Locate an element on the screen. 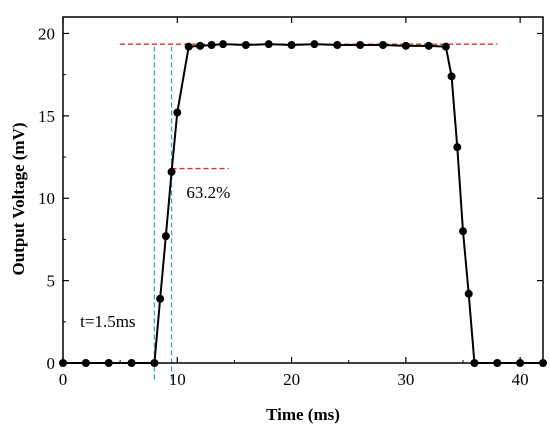 The image size is (550, 437). annotation-632: 63.2% is located at coordinates (208, 192).